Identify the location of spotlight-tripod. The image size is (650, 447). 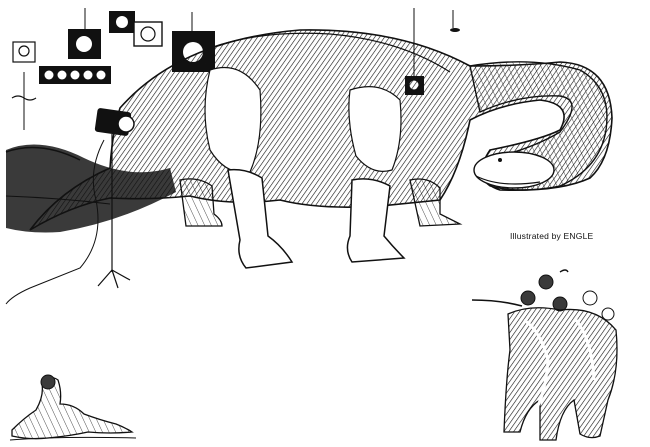
(70, 206).